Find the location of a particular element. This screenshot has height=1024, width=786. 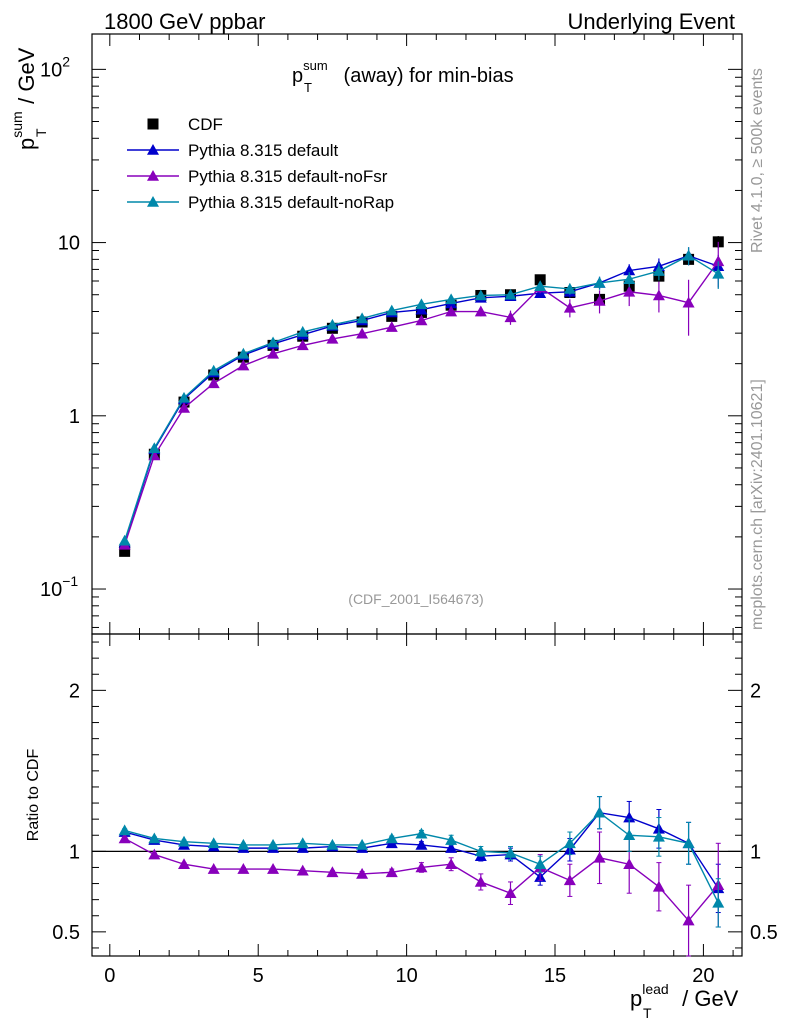

legend-item: Pythia 8.315 default is located at coordinates (233, 150).